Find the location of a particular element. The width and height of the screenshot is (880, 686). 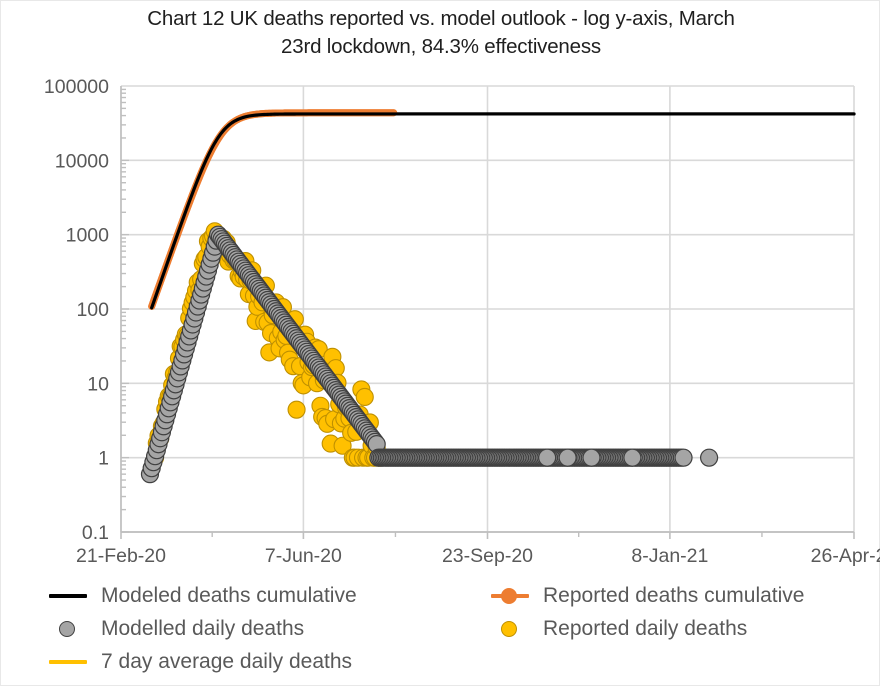

legend-item-label: Modeled deaths cumulative is located at coordinates (229, 595).